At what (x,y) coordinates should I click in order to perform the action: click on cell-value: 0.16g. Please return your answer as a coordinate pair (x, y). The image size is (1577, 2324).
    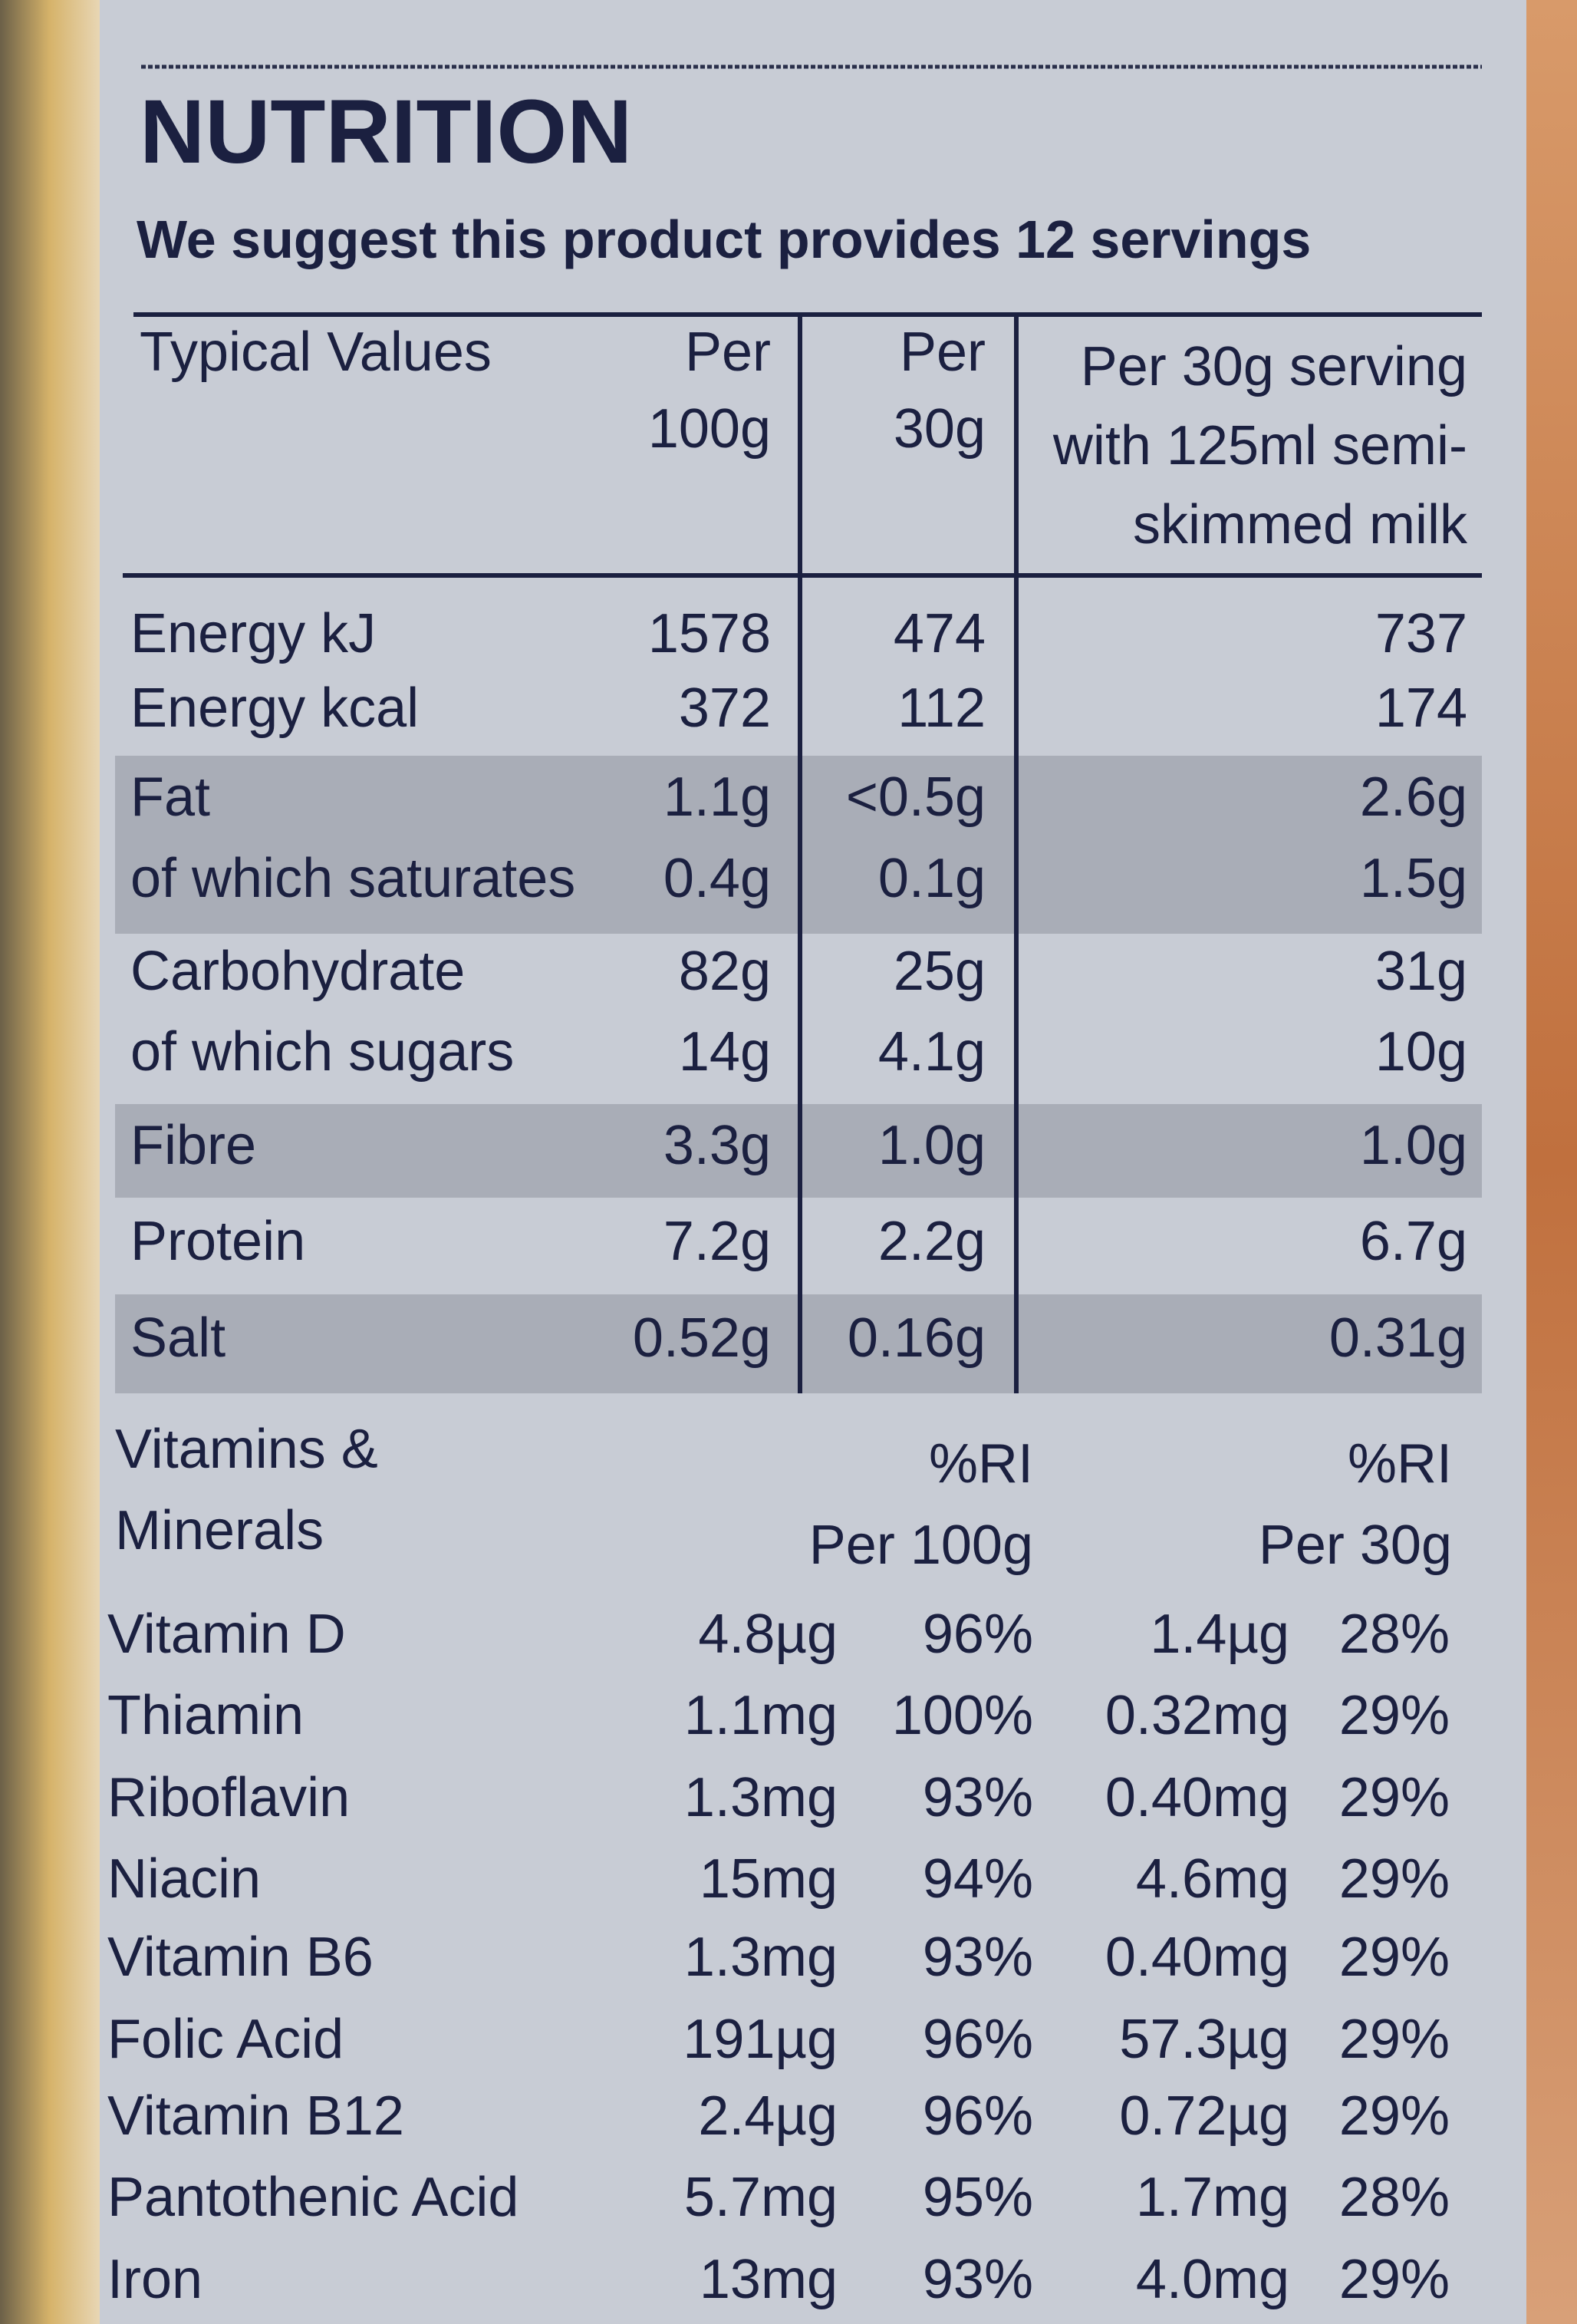
    Looking at the image, I should click on (917, 1338).